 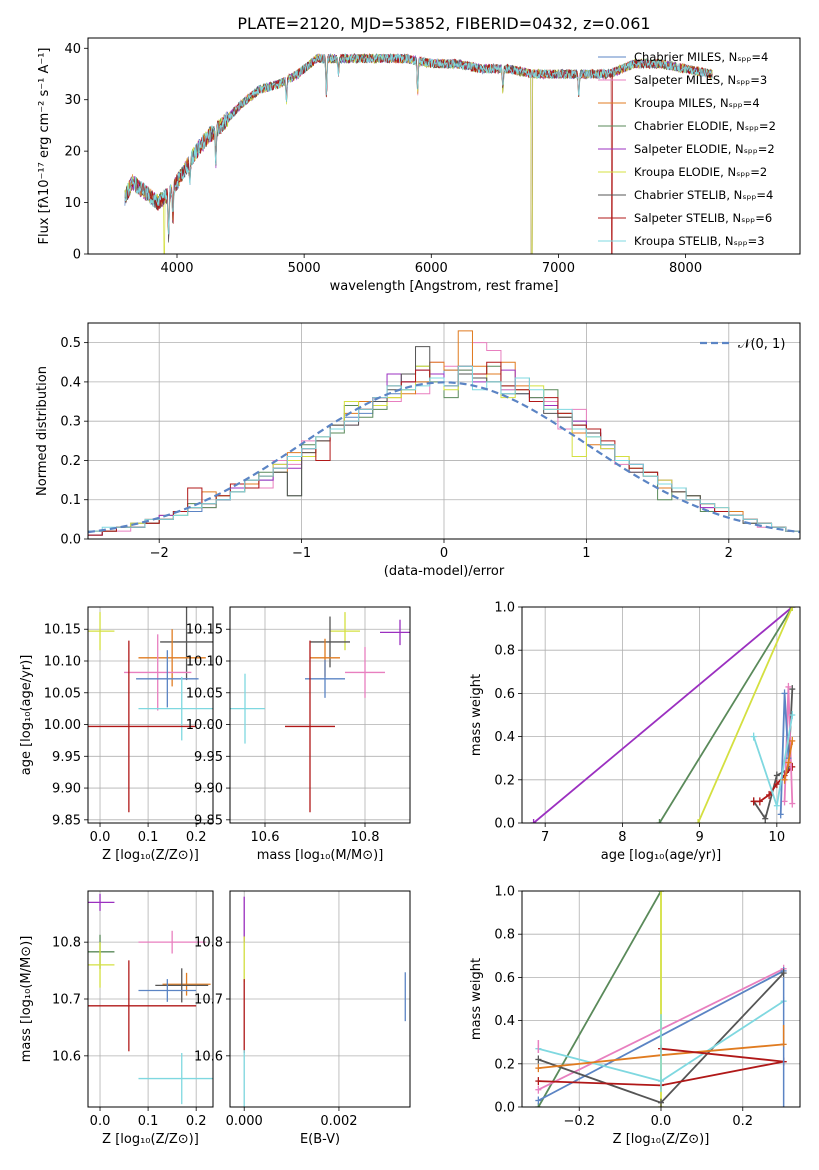 I want to click on y-tick-label: 0.3, so click(x=70, y=422).